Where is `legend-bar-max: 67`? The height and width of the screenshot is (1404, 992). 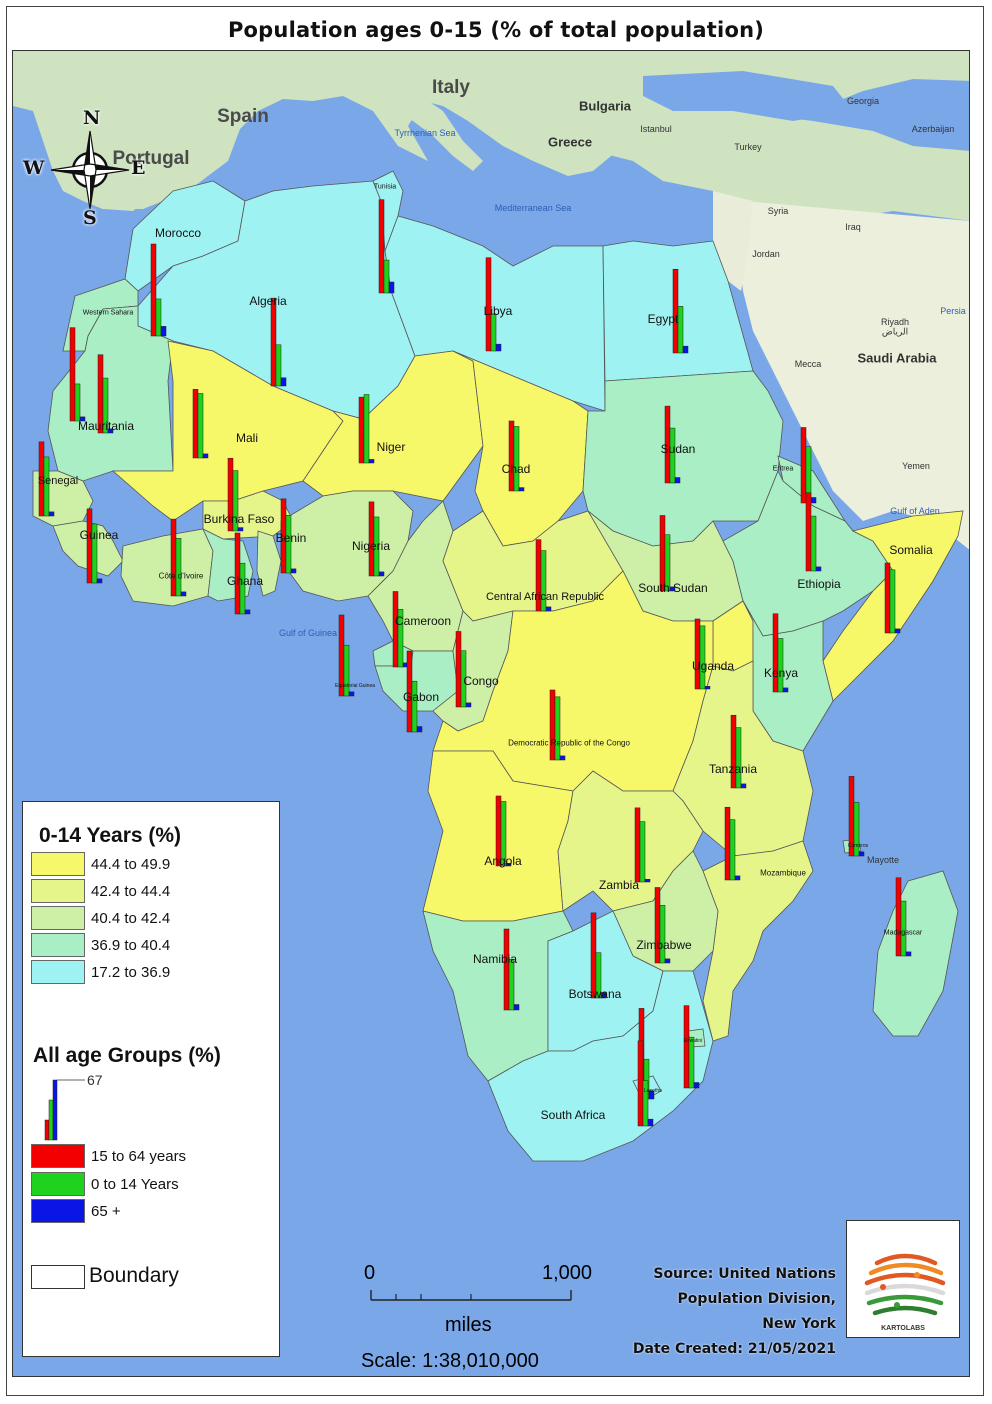
legend-bar-max: 67 is located at coordinates (95, 1080).